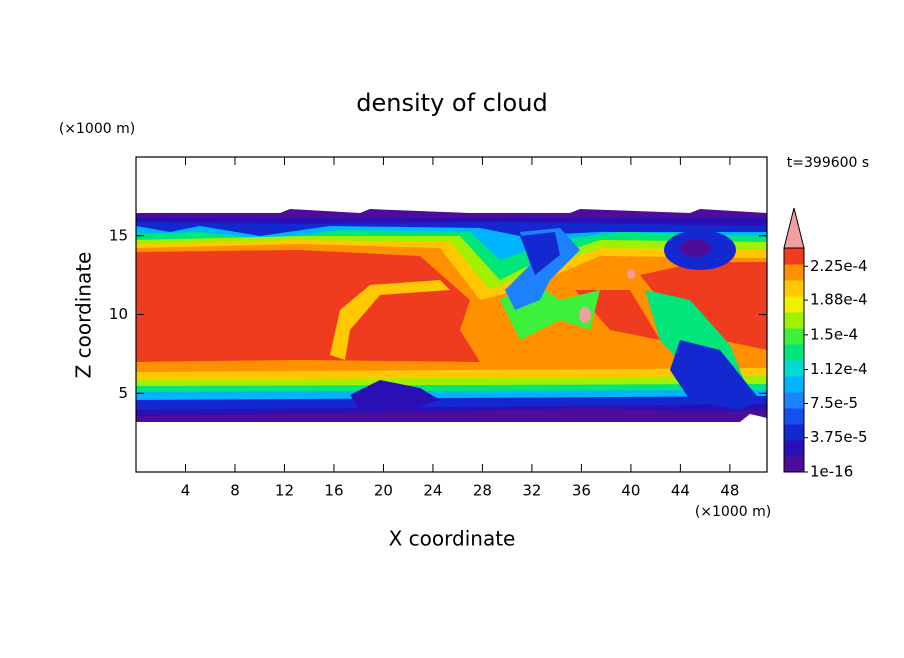 This screenshot has height=658, width=904. What do you see at coordinates (118, 235) in the screenshot?
I see `y-tick-label: 15` at bounding box center [118, 235].